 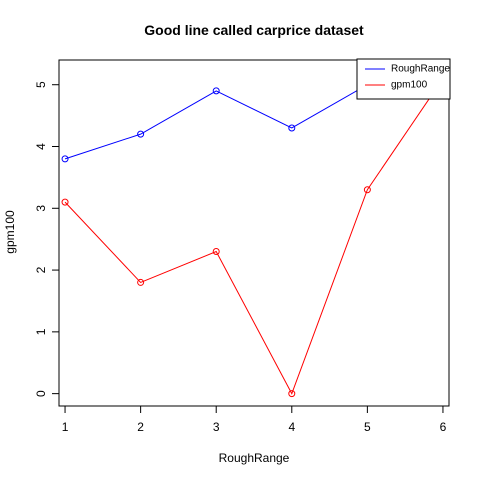 I want to click on y-tick-label: 0, so click(x=41, y=393).